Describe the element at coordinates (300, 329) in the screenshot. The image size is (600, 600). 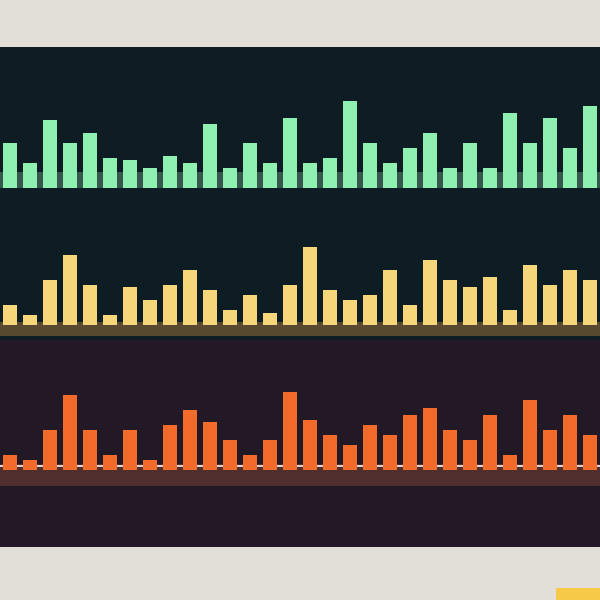
I see `yellow-band` at that location.